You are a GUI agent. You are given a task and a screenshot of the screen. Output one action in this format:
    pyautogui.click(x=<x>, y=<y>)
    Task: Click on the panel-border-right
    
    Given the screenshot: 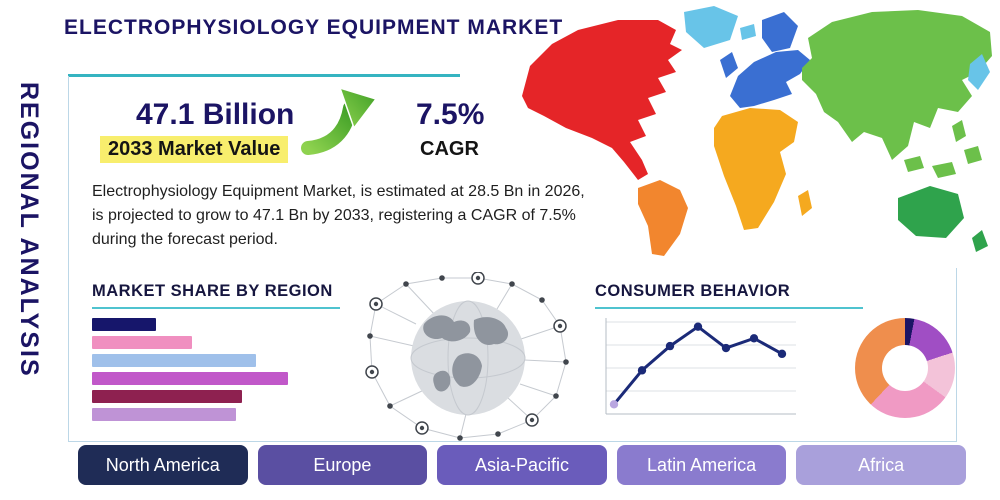 What is the action you would take?
    pyautogui.click(x=956, y=355)
    